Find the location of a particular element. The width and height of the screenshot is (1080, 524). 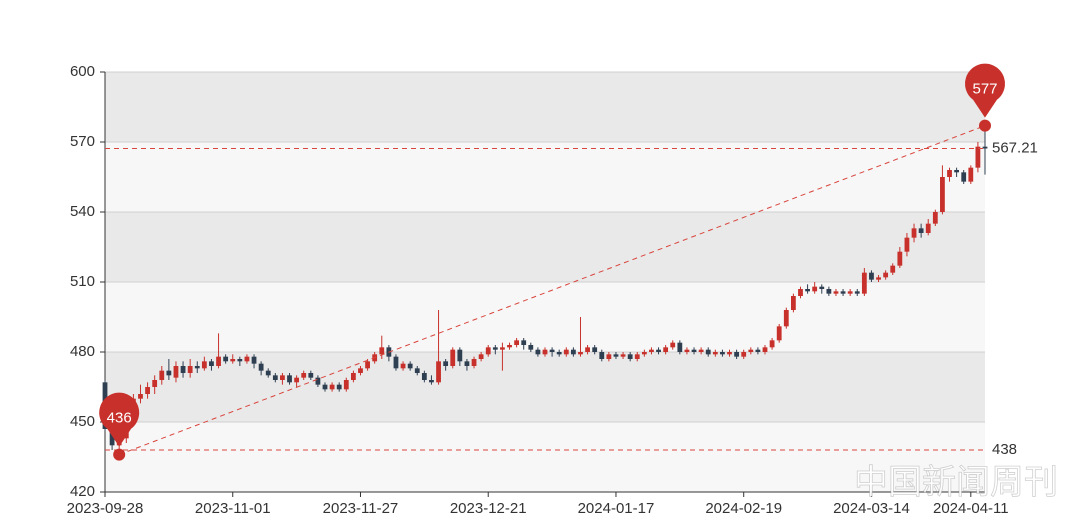

mark-line-label: 567.21 is located at coordinates (1015, 147).